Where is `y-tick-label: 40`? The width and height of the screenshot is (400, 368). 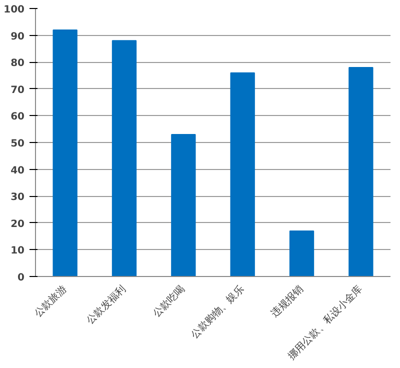 y-tick-label: 40 is located at coordinates (17, 170).